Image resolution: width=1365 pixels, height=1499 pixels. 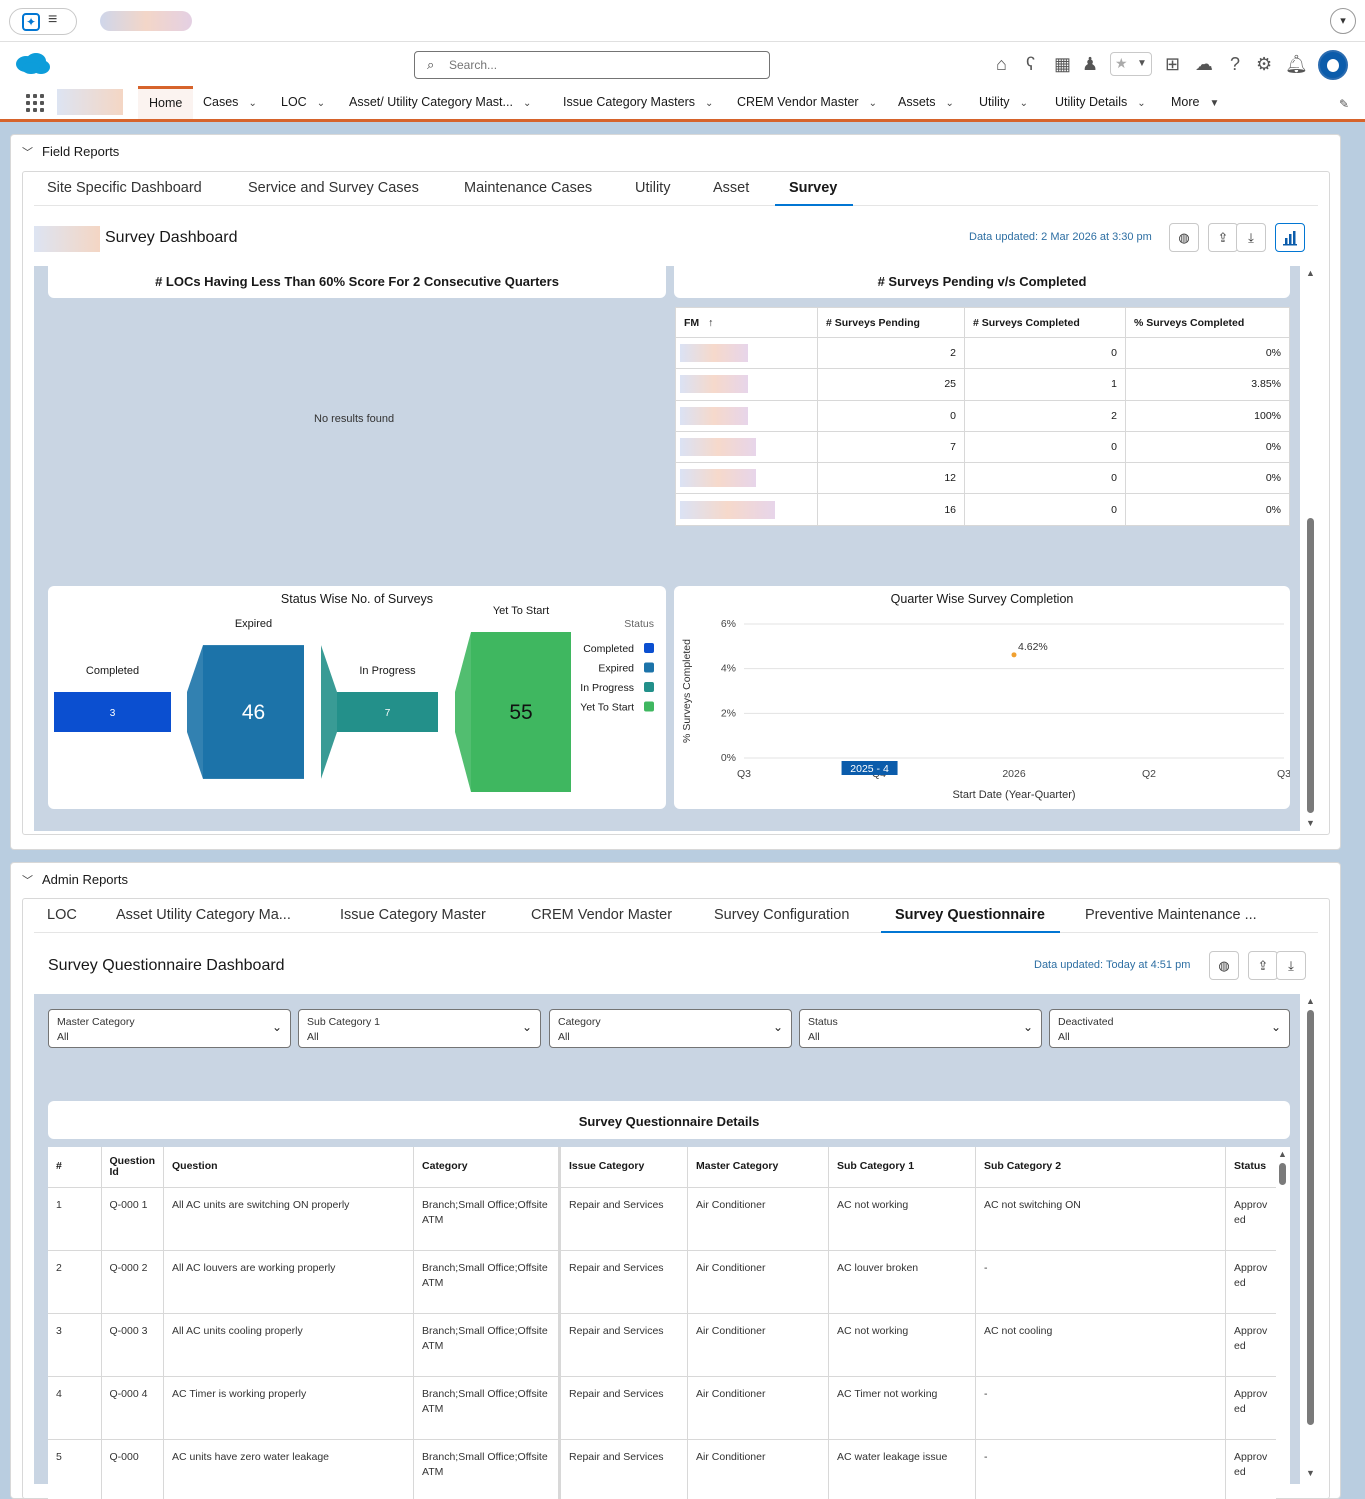 I want to click on nav-item-asset-utility-category: Asset/ Utility Category Mast... ⌄, so click(x=440, y=102).